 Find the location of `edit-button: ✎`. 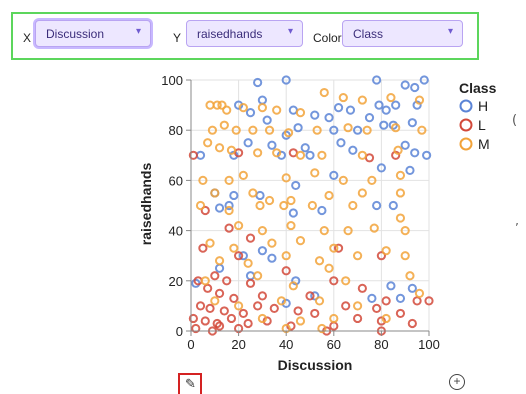

edit-button: ✎ is located at coordinates (190, 383).